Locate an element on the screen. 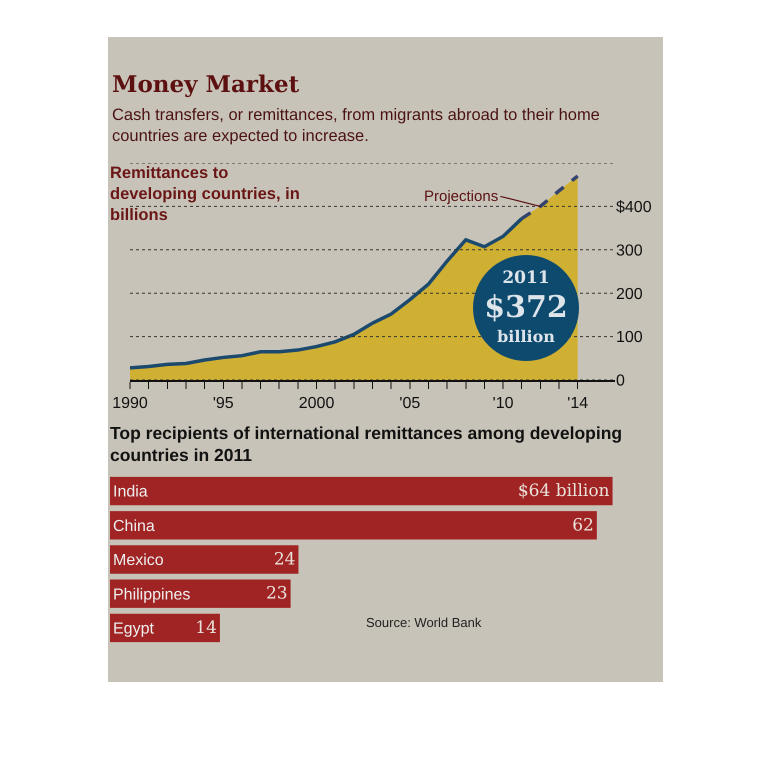  data-label: 14 is located at coordinates (206, 628).